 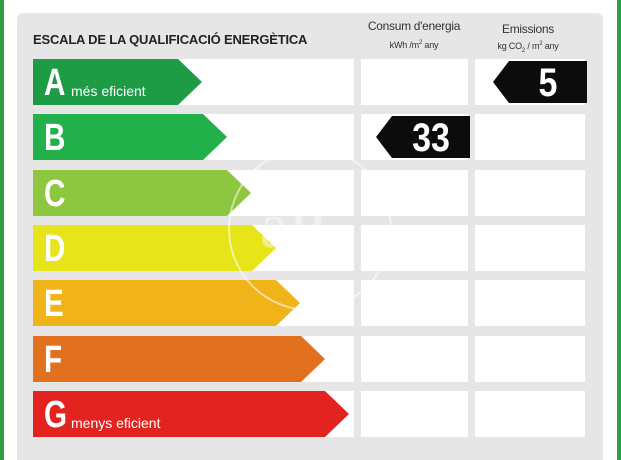 What do you see at coordinates (528, 29) in the screenshot?
I see `emissions-label: Emissions` at bounding box center [528, 29].